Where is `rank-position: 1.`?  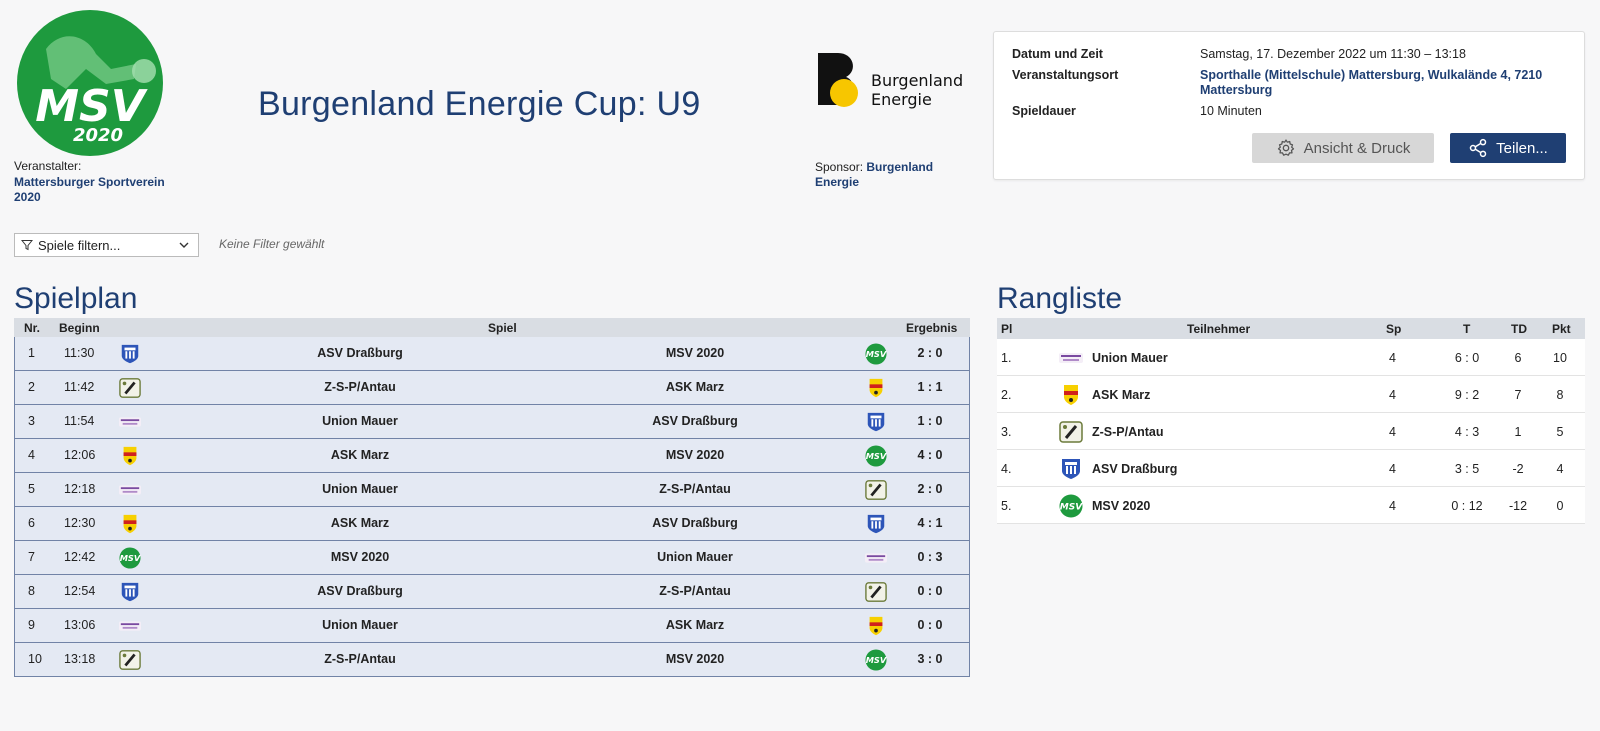 rank-position: 1. is located at coordinates (1006, 358).